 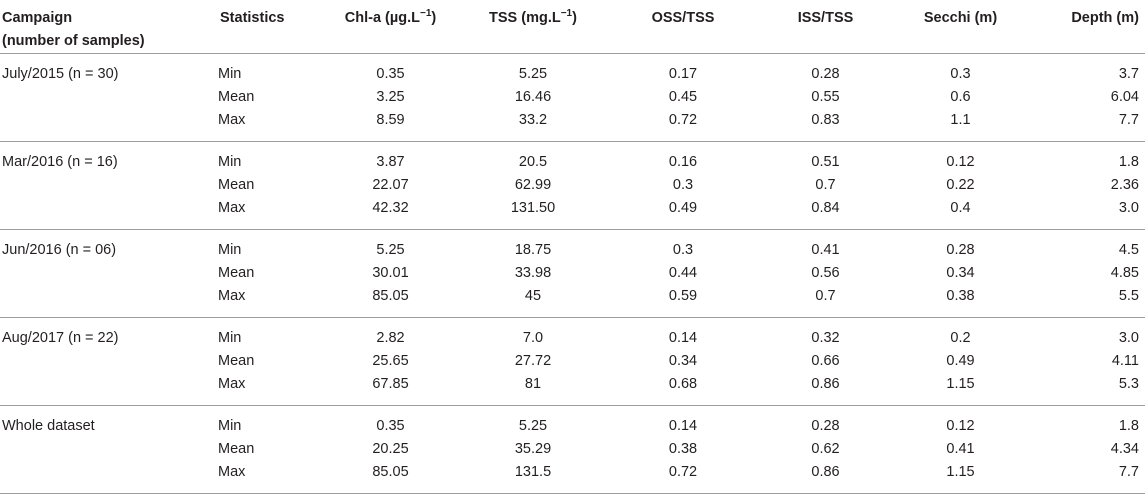 I want to click on cell-tss: 27.72, so click(x=533, y=361).